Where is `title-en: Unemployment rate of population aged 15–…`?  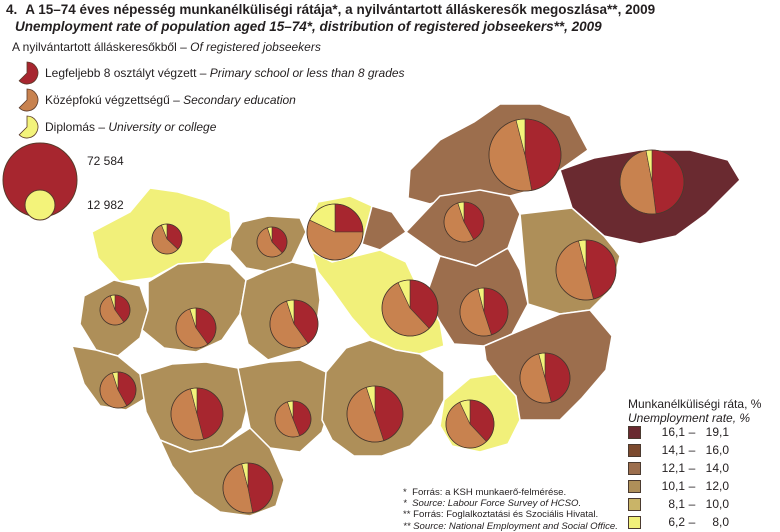
title-en: Unemployment rate of population aged 15–… is located at coordinates (308, 26).